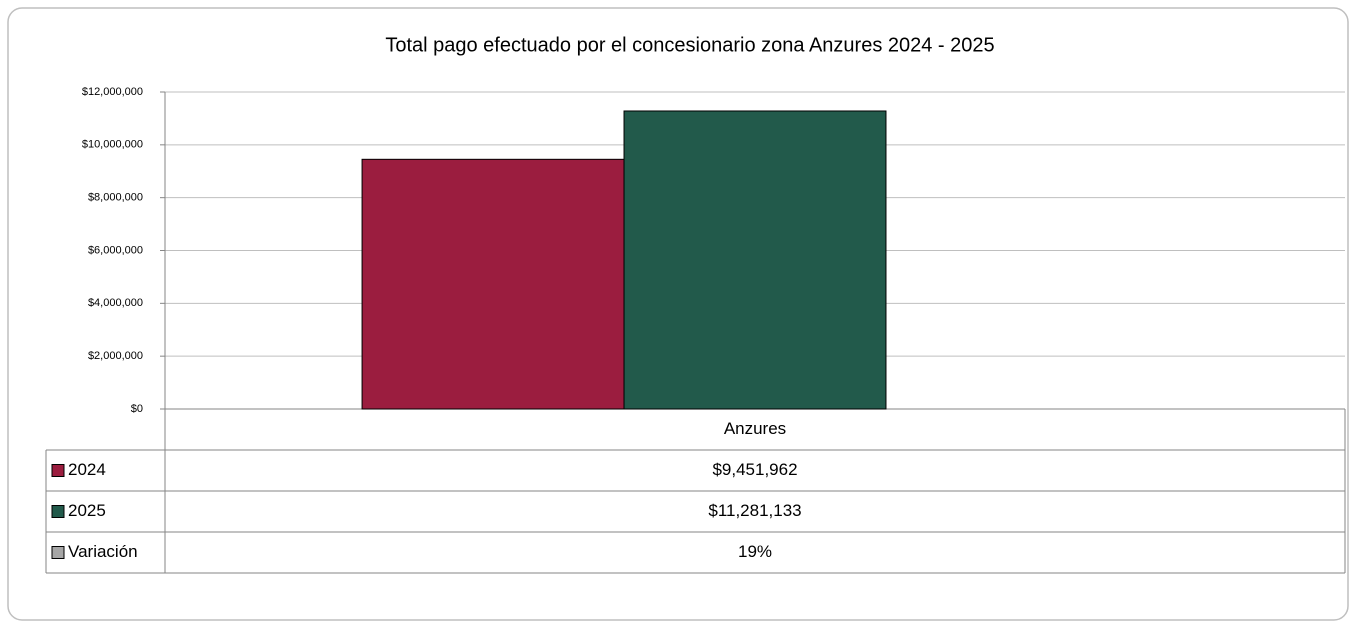  Describe the element at coordinates (137, 409) in the screenshot. I see `y-tick-label: $0` at that location.